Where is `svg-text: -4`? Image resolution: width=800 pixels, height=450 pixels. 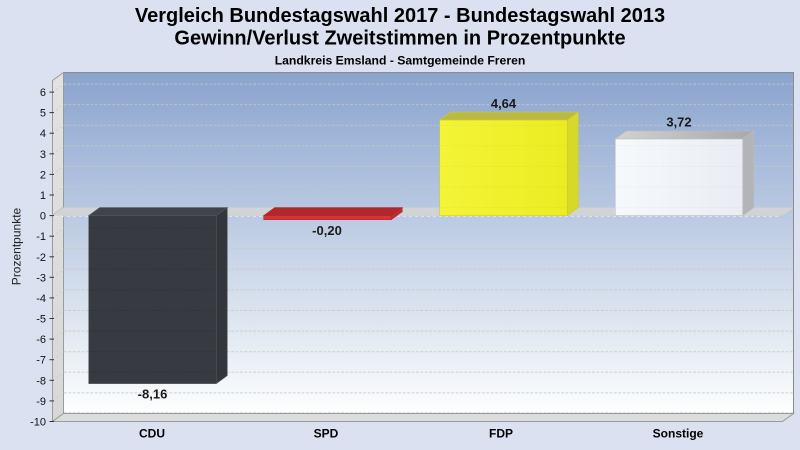
svg-text: -4 is located at coordinates (41, 299).